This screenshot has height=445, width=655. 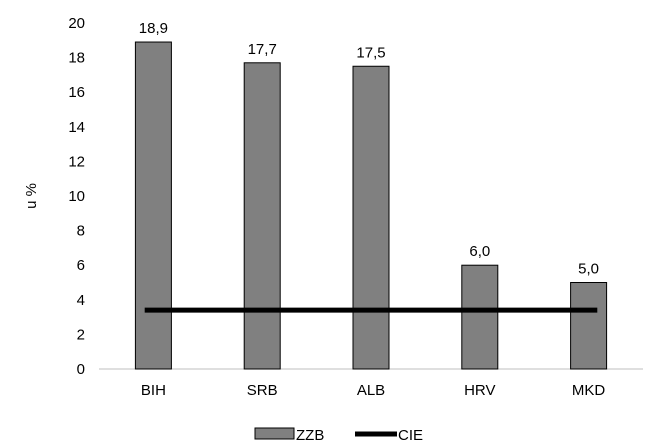 I want to click on bar-data-label: 17,5, so click(x=370, y=52).